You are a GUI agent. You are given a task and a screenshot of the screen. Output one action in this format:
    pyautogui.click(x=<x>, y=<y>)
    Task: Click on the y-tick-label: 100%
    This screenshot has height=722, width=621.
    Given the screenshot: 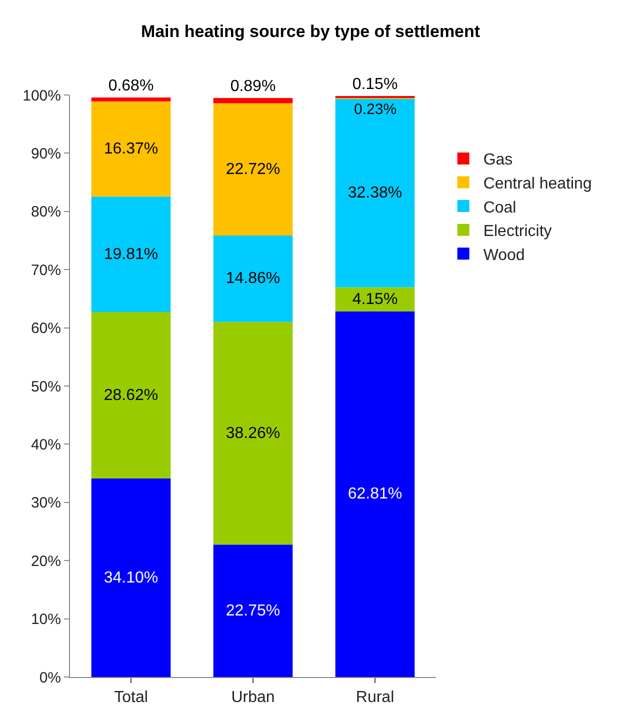 What is the action you would take?
    pyautogui.click(x=41, y=95)
    